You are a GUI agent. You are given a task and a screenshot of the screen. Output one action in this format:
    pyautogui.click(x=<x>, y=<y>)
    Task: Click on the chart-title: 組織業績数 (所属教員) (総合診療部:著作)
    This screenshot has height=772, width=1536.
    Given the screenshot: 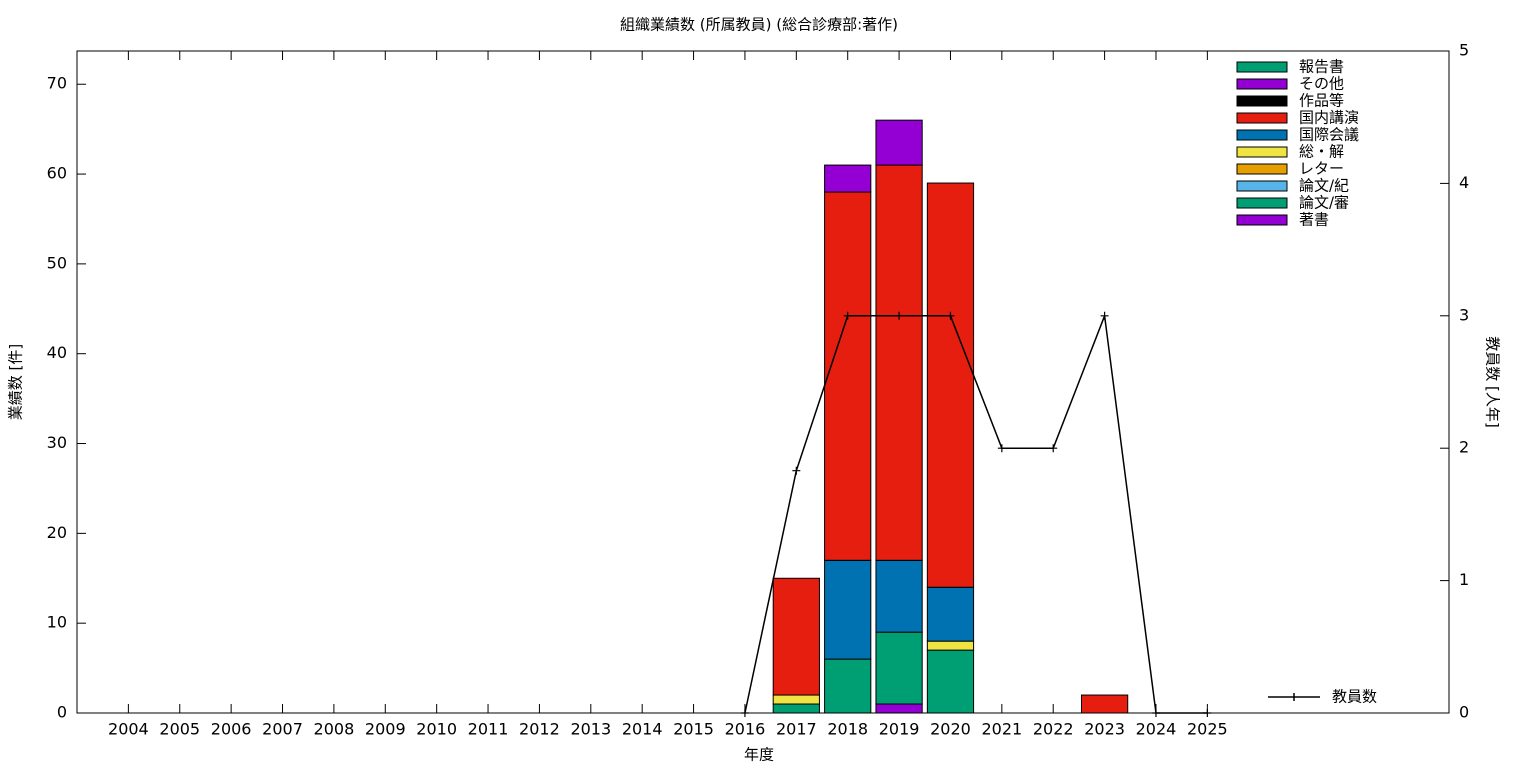 What is the action you would take?
    pyautogui.click(x=759, y=25)
    